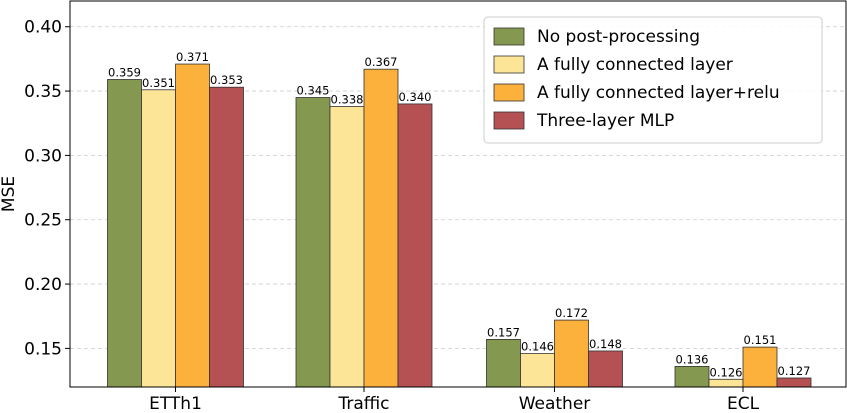 This screenshot has height=413, width=847. What do you see at coordinates (555, 403) in the screenshot?
I see `x-tick-label: Weather` at bounding box center [555, 403].